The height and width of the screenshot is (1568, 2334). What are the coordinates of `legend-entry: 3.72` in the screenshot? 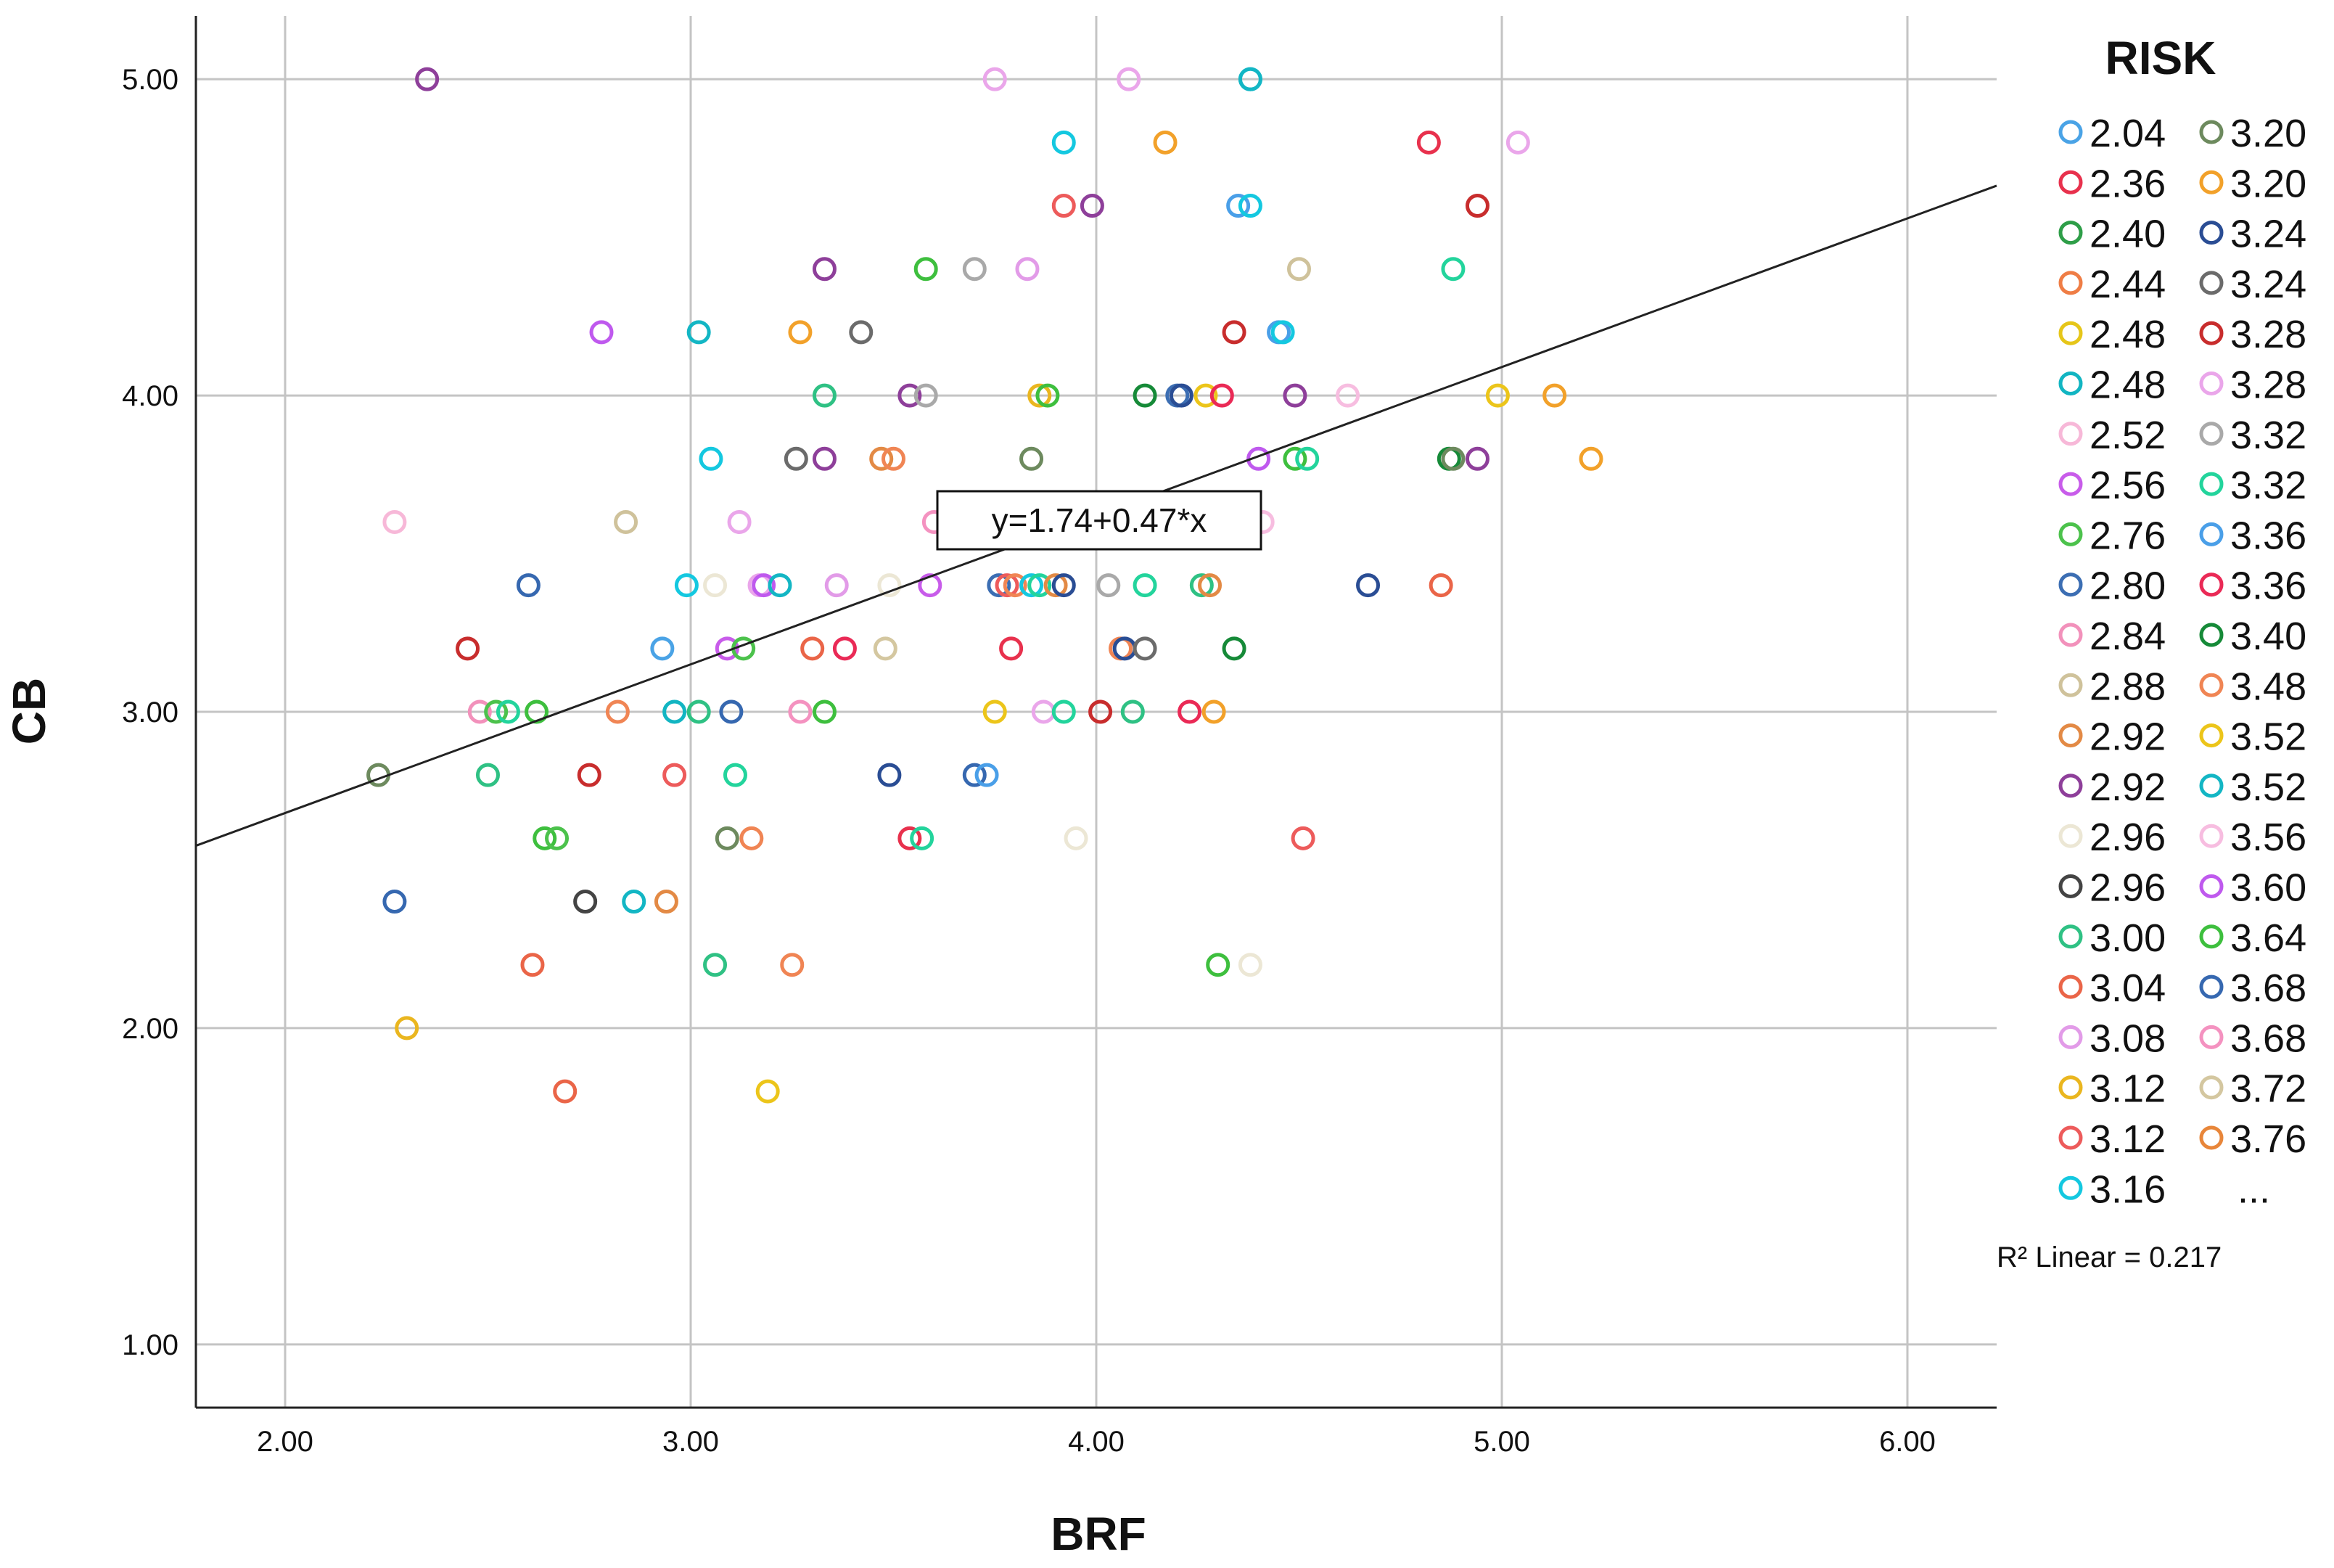 It's located at (2252, 1089).